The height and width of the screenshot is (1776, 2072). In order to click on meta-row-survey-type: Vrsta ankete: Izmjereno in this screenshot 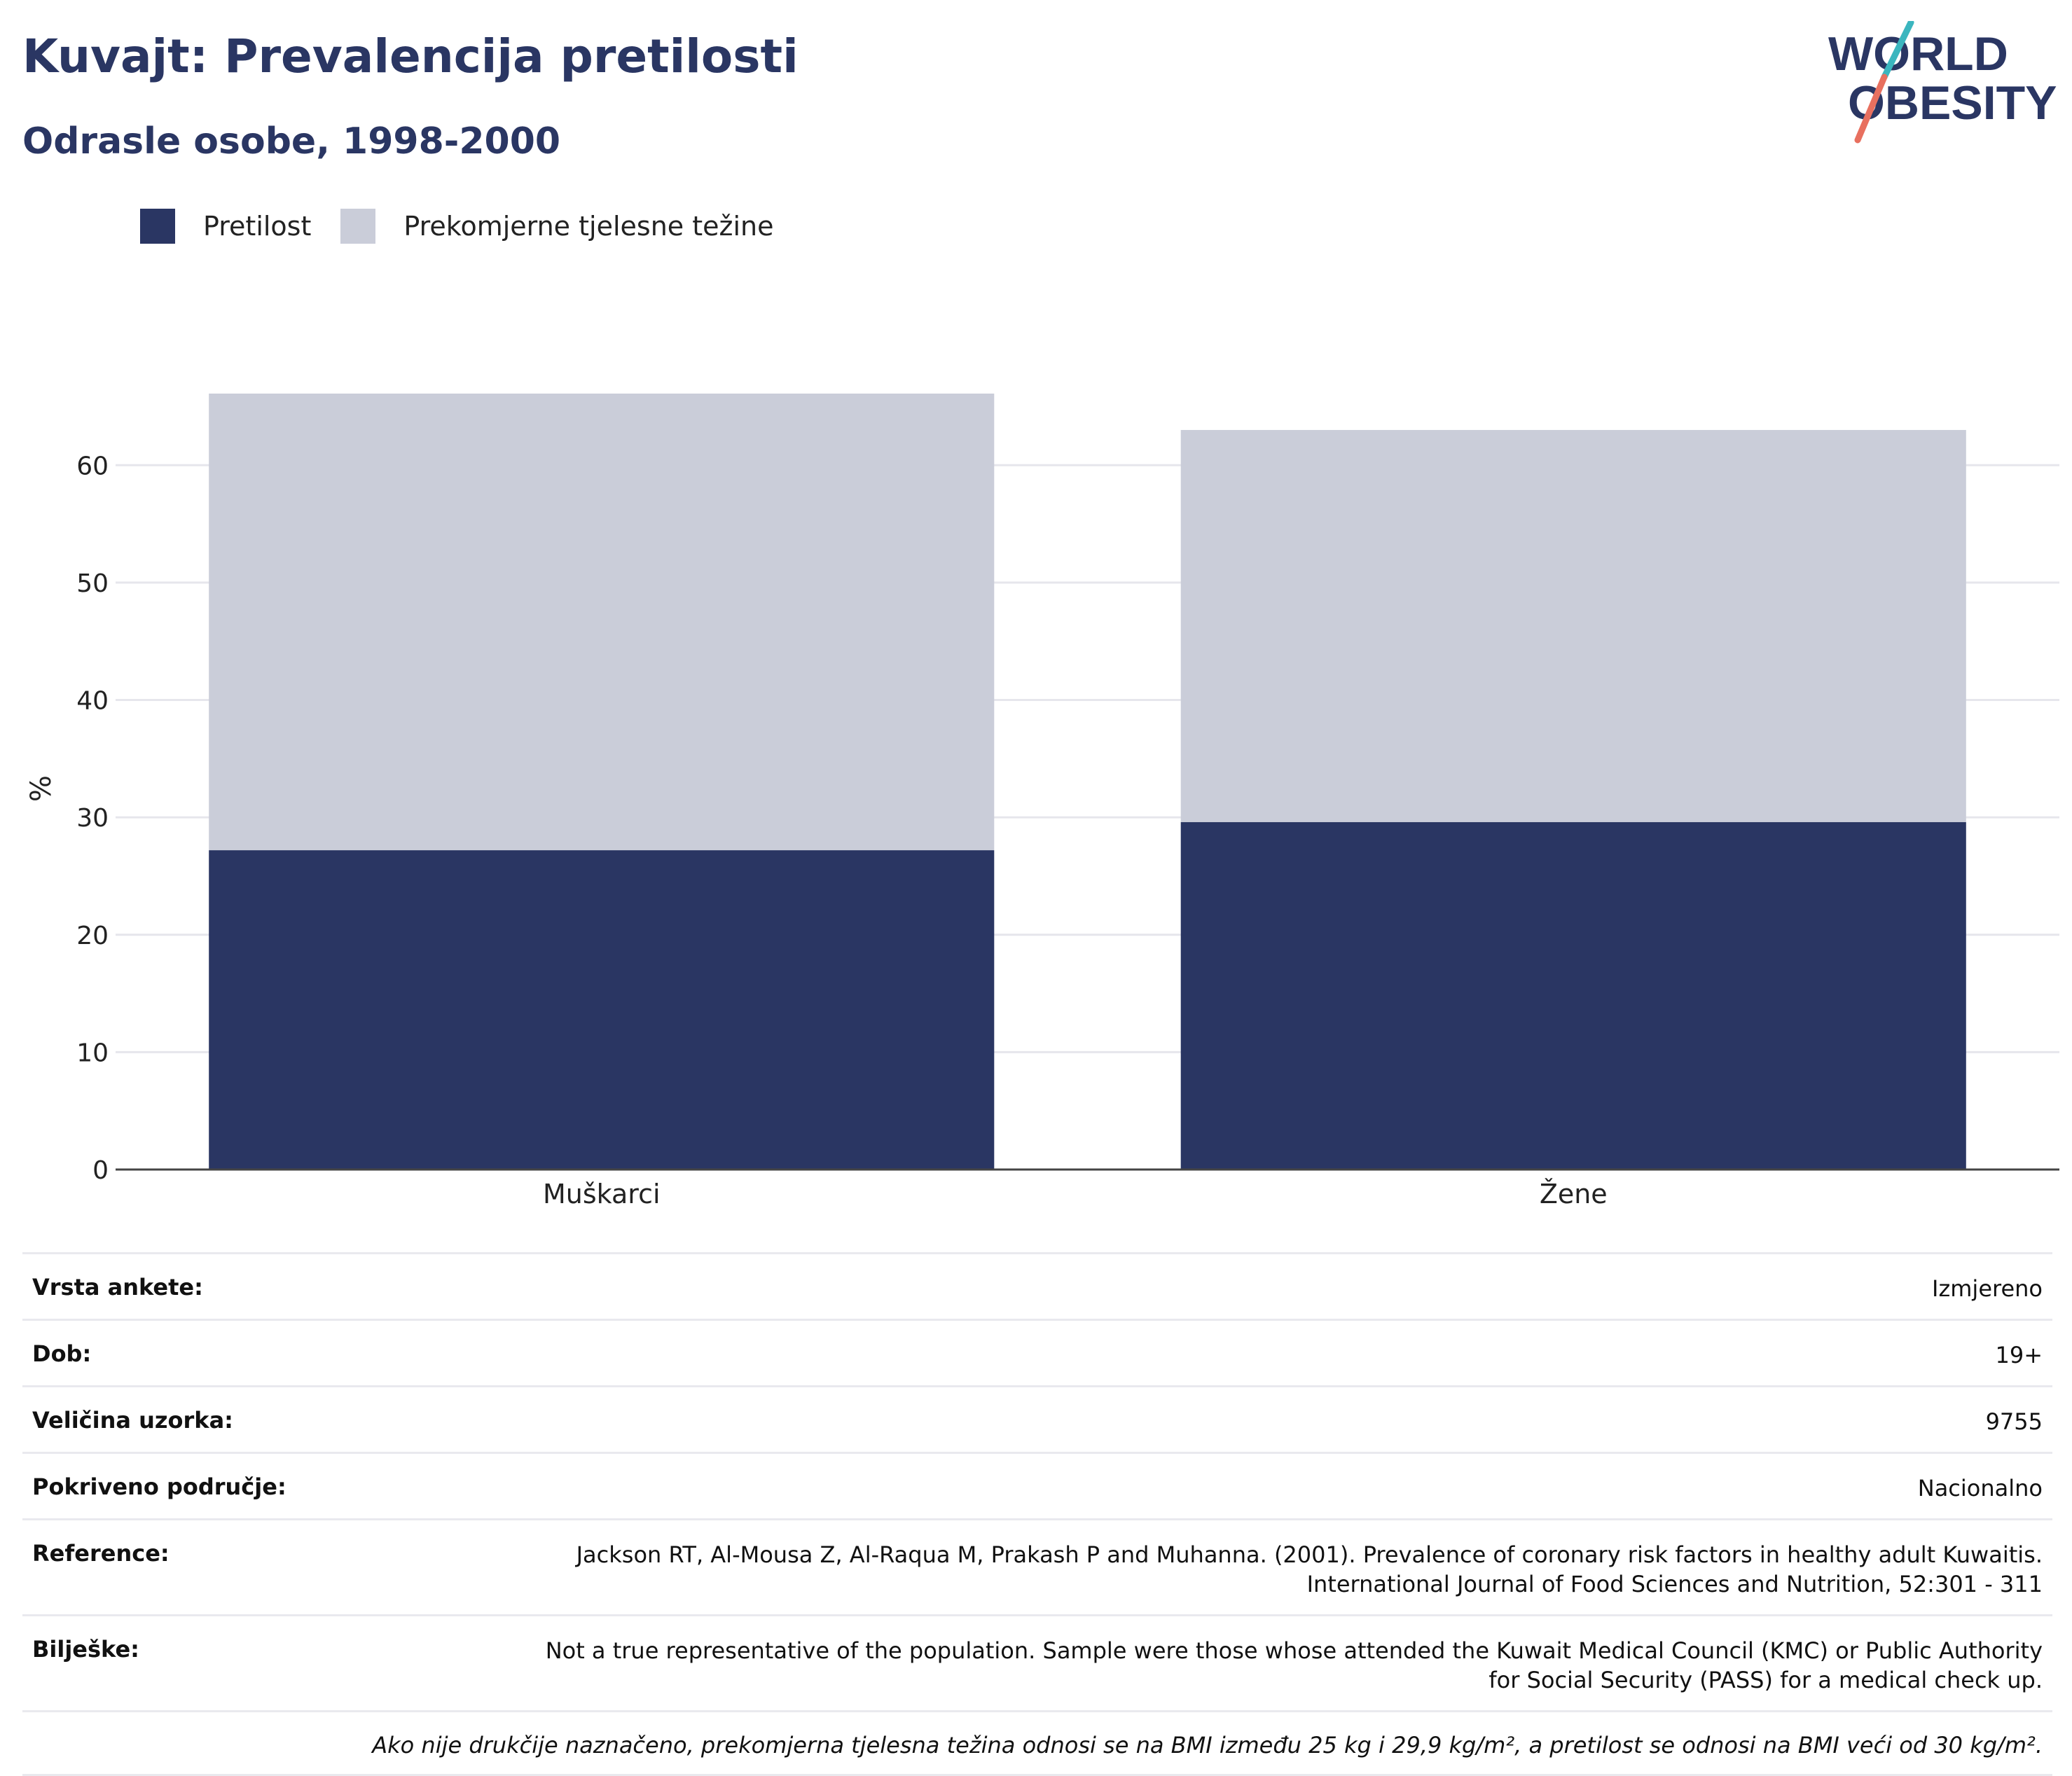, I will do `click(1037, 1285)`.